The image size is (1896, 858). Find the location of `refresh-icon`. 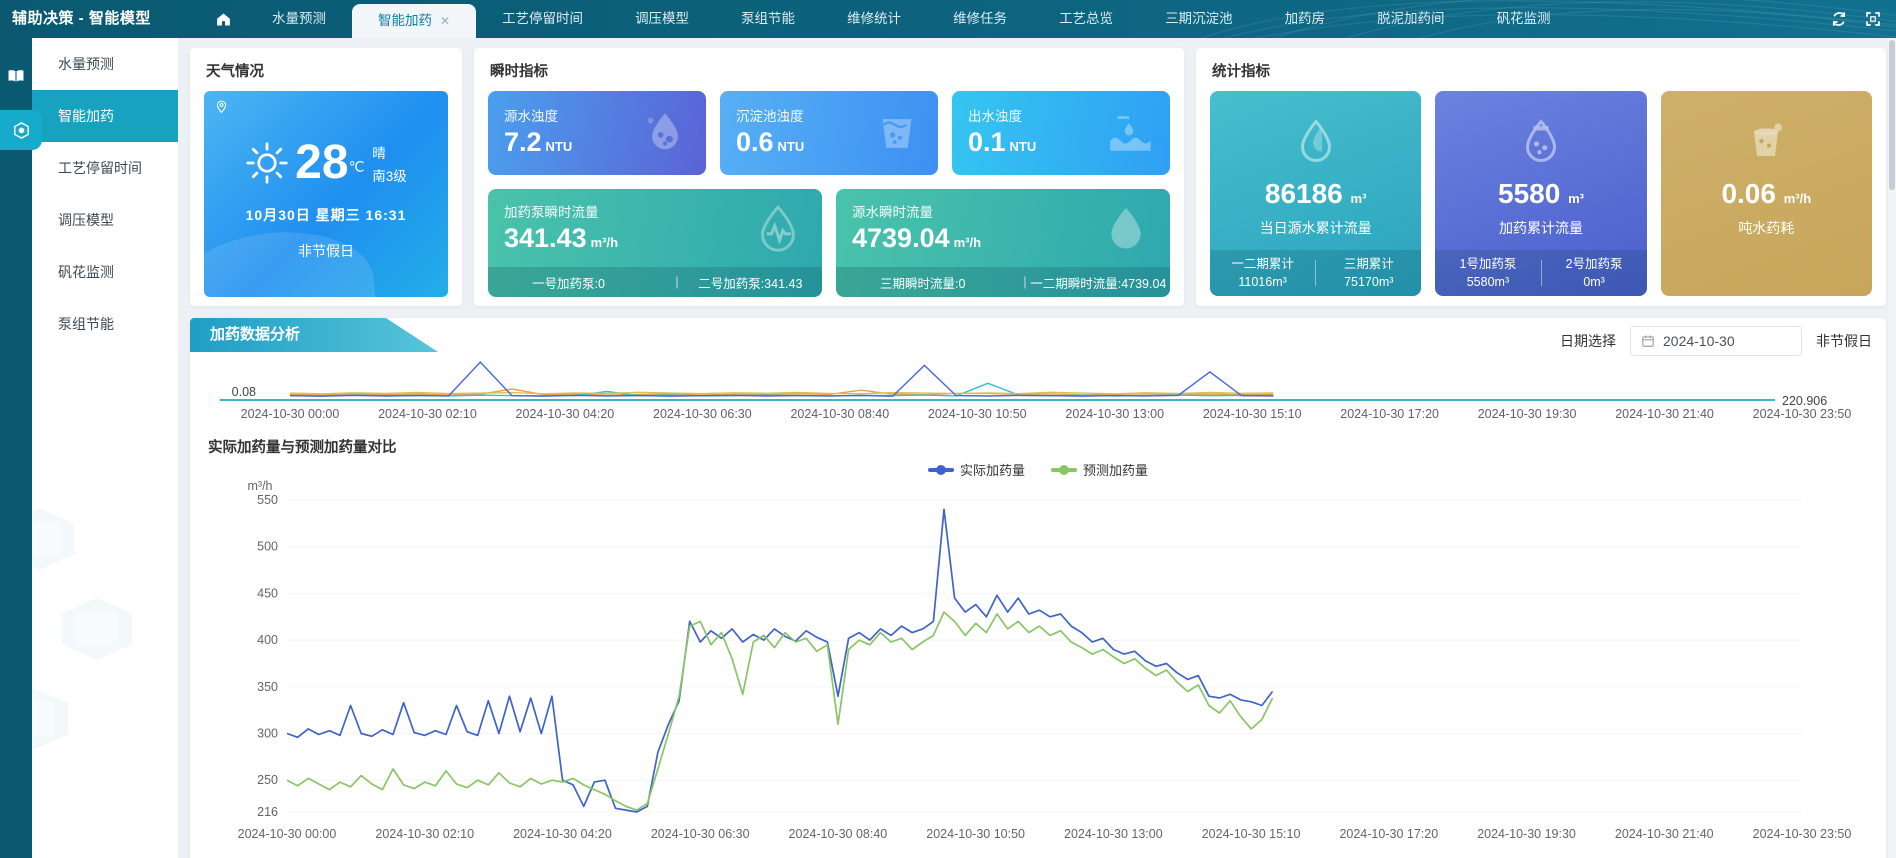

refresh-icon is located at coordinates (1839, 19).